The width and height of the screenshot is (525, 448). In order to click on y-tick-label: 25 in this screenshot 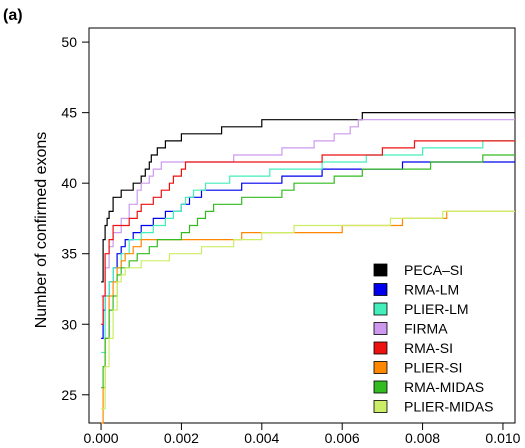, I will do `click(69, 395)`.